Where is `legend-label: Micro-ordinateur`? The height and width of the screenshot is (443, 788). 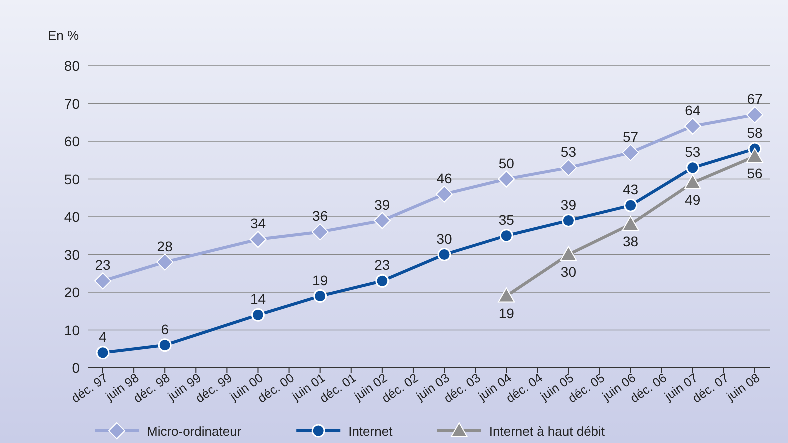
legend-label: Micro-ordinateur is located at coordinates (194, 431).